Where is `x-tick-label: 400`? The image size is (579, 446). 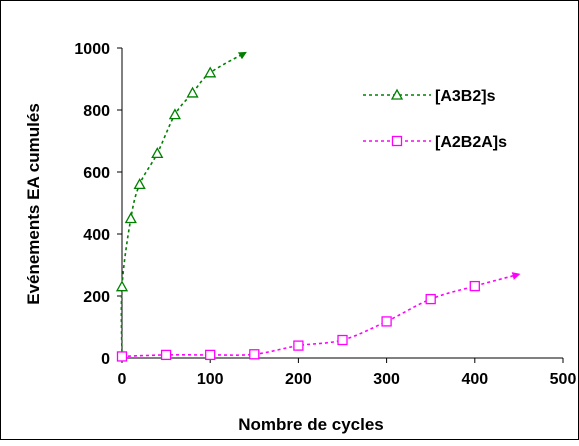
x-tick-label: 400 is located at coordinates (474, 379).